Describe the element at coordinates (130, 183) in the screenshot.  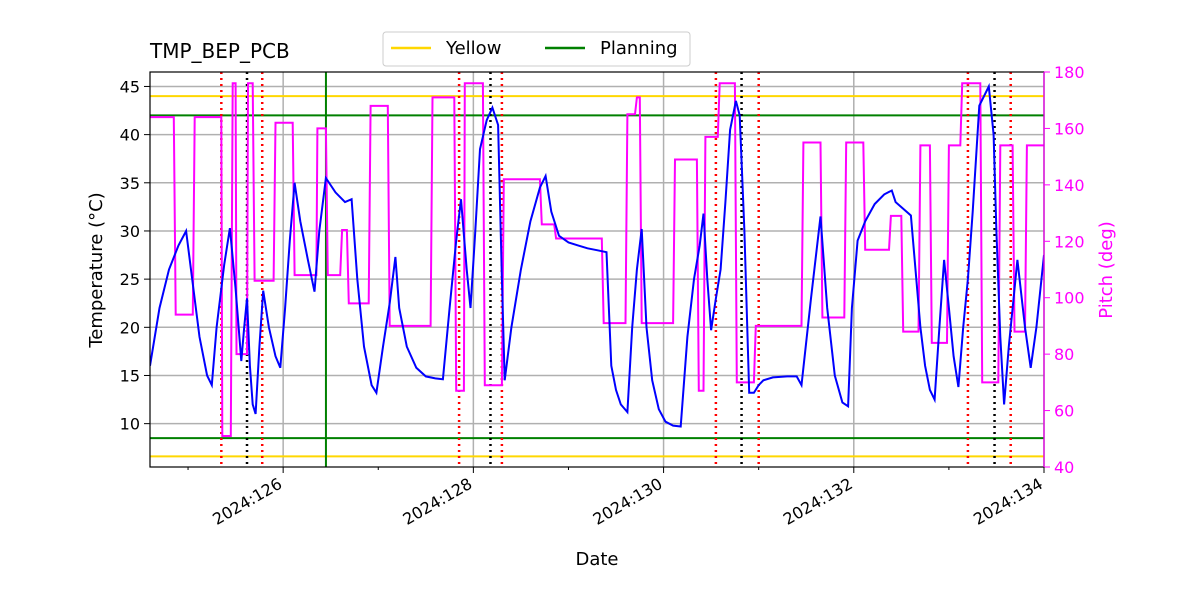
I see `y-tick-label-35: 35` at that location.